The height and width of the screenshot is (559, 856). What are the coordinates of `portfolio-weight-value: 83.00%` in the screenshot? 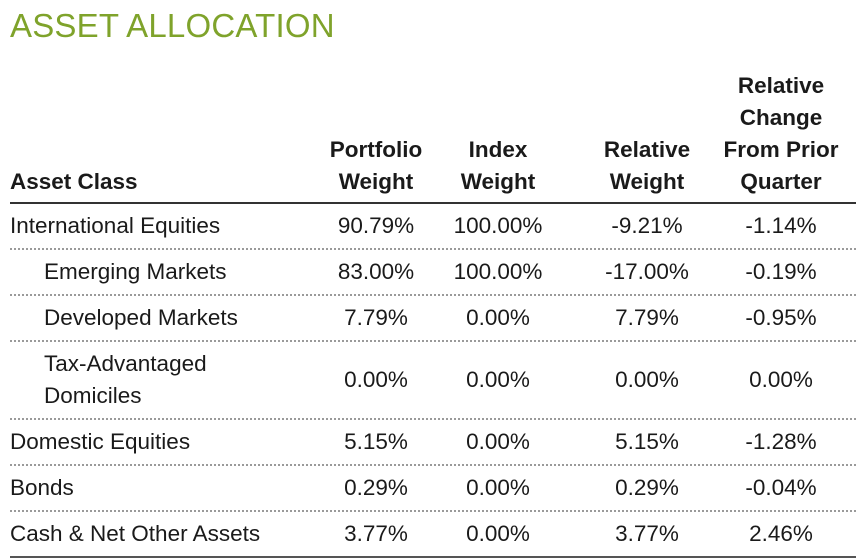 It's located at (376, 271).